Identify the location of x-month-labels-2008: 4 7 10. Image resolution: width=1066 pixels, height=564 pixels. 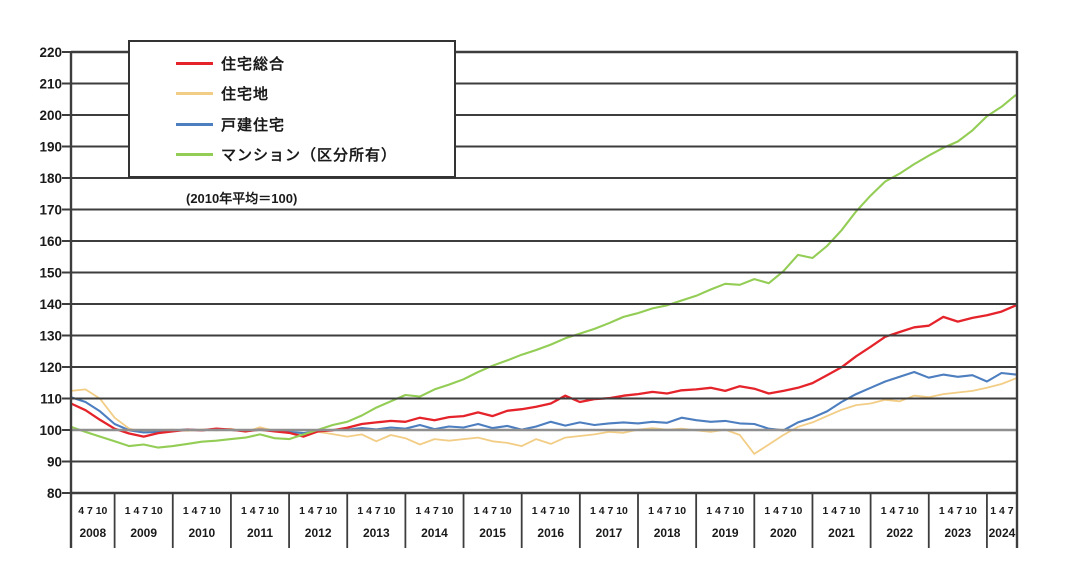
(92, 511).